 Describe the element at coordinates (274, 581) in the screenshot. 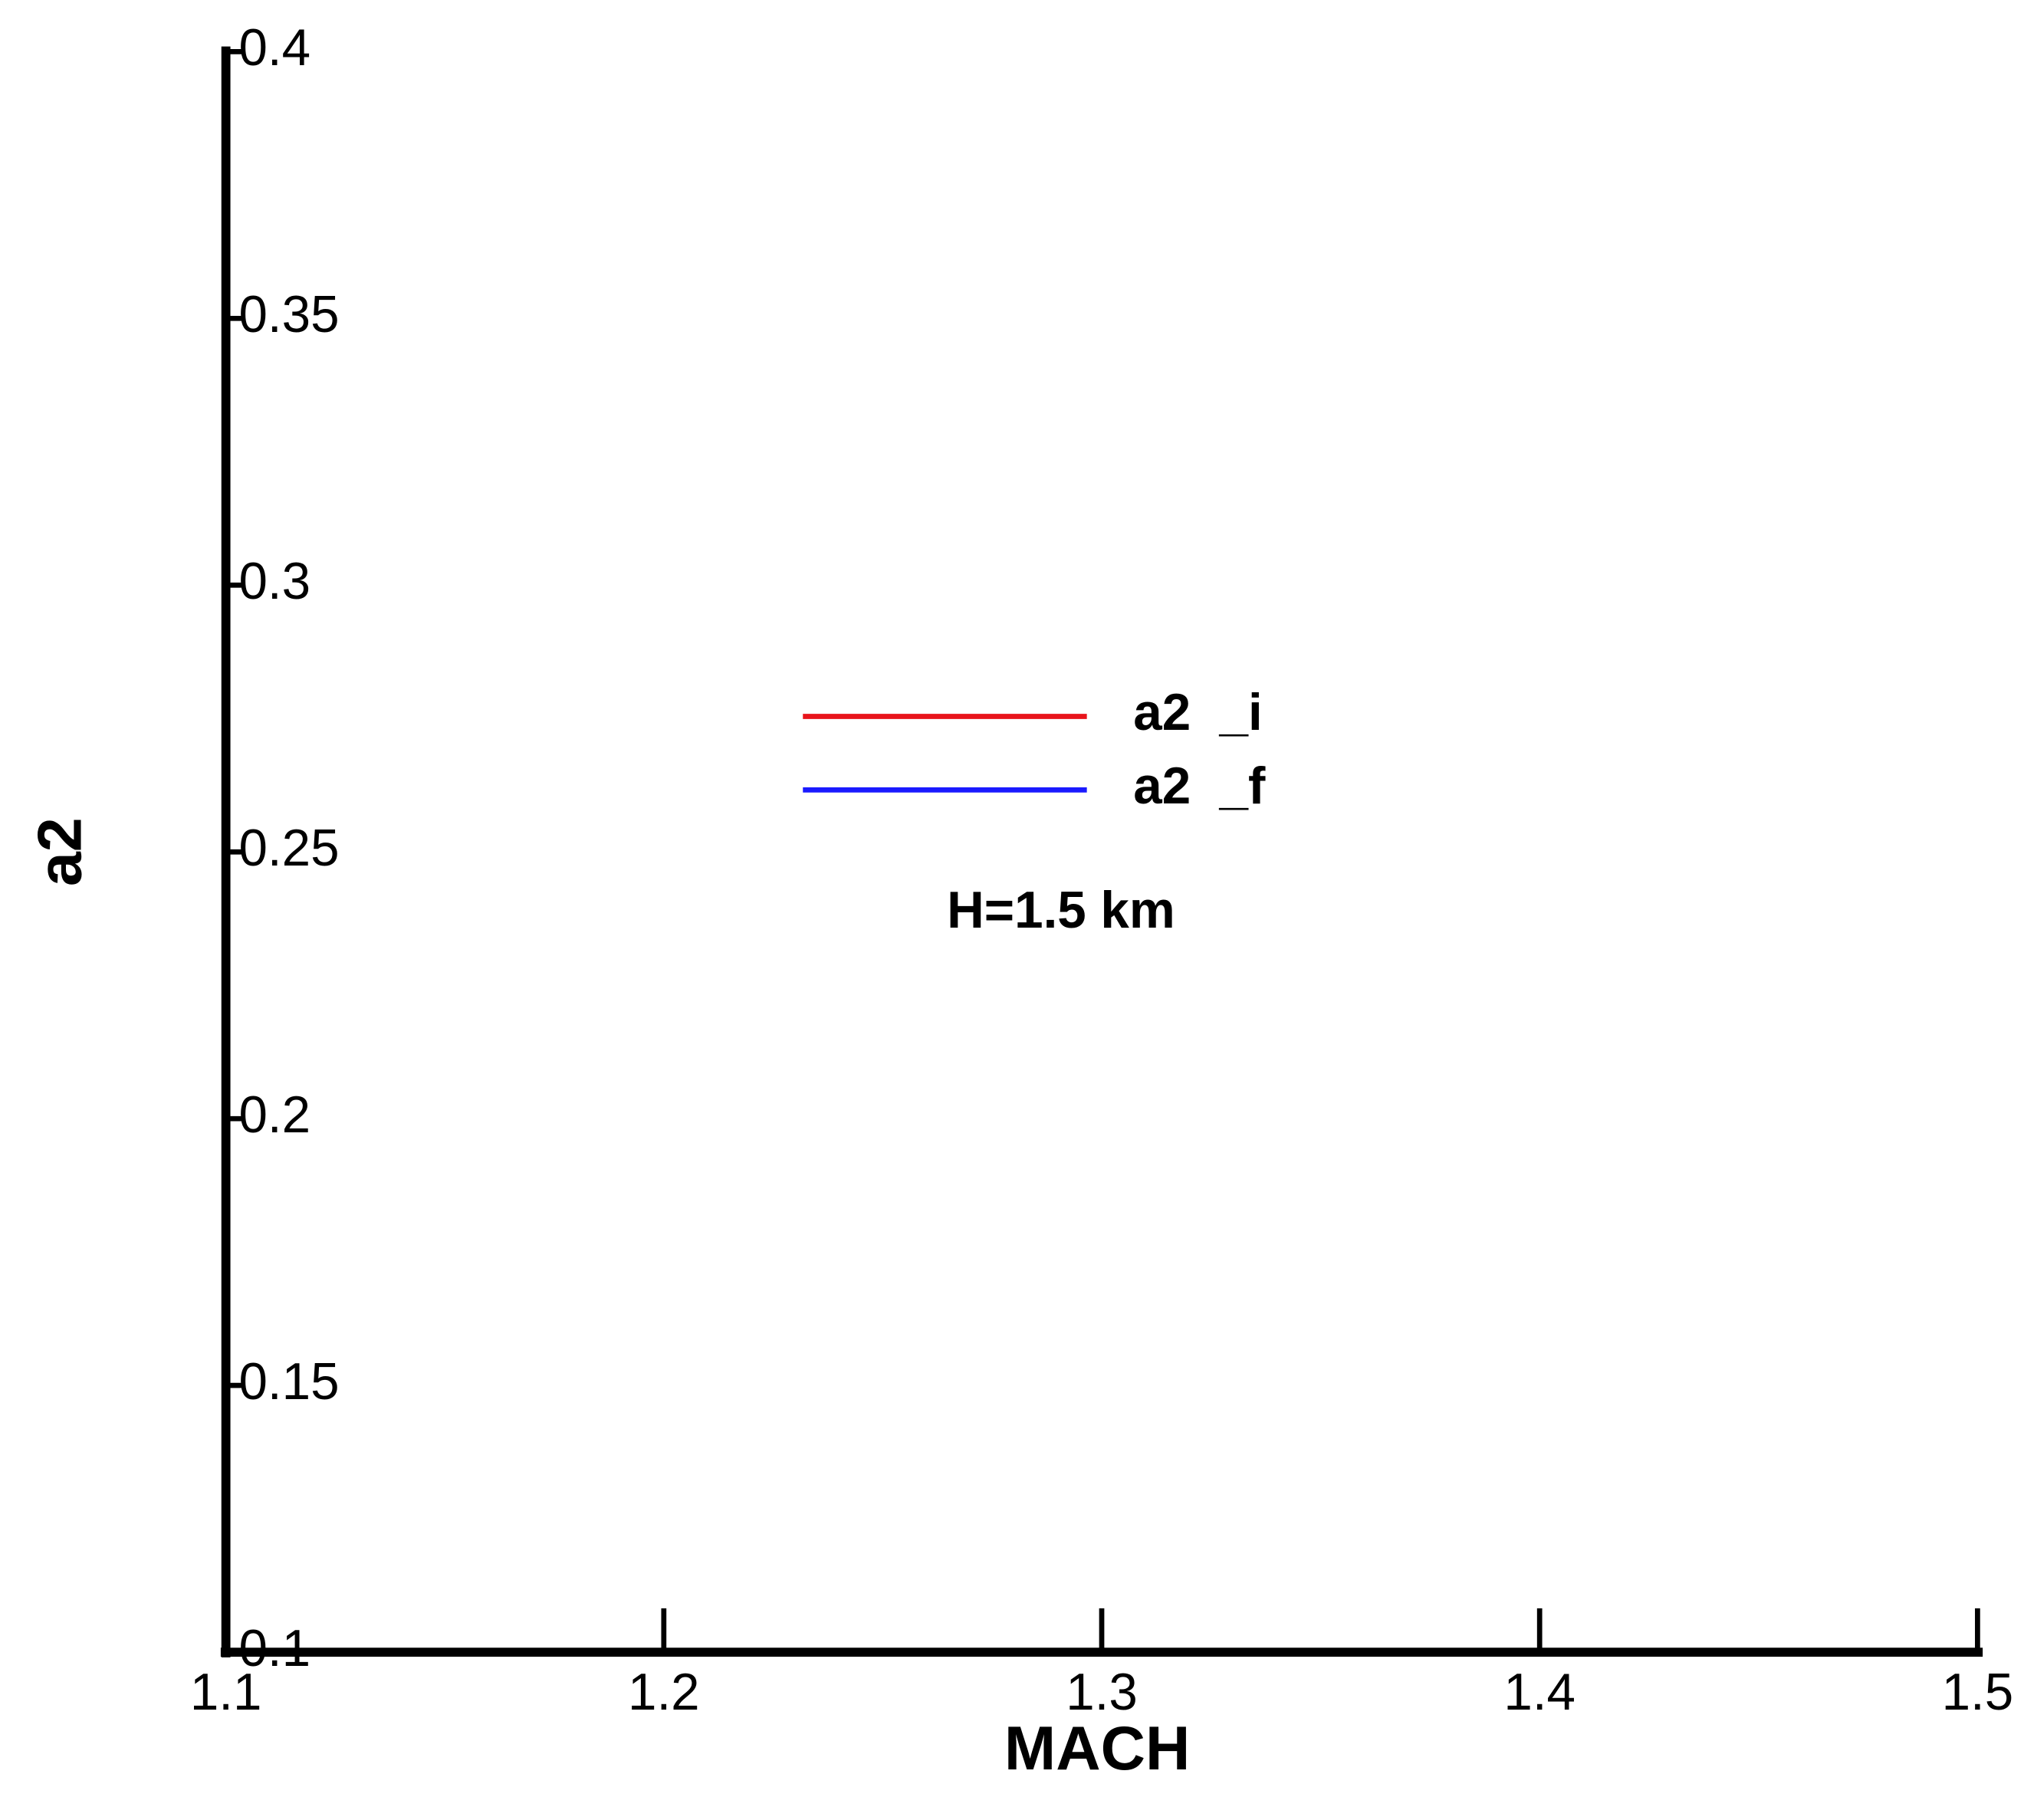

I see `y-tick-label: 0.3` at that location.